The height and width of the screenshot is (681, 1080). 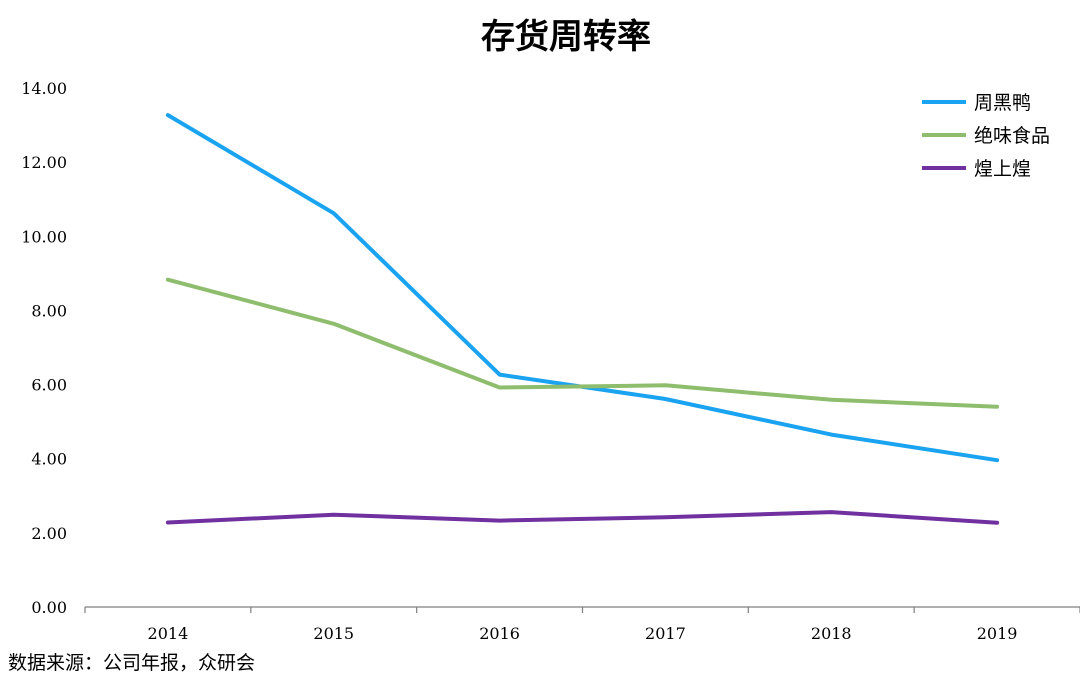 What do you see at coordinates (582, 624) in the screenshot?
I see `x-axis: 2014 2015 2016 2017 2018 2019` at bounding box center [582, 624].